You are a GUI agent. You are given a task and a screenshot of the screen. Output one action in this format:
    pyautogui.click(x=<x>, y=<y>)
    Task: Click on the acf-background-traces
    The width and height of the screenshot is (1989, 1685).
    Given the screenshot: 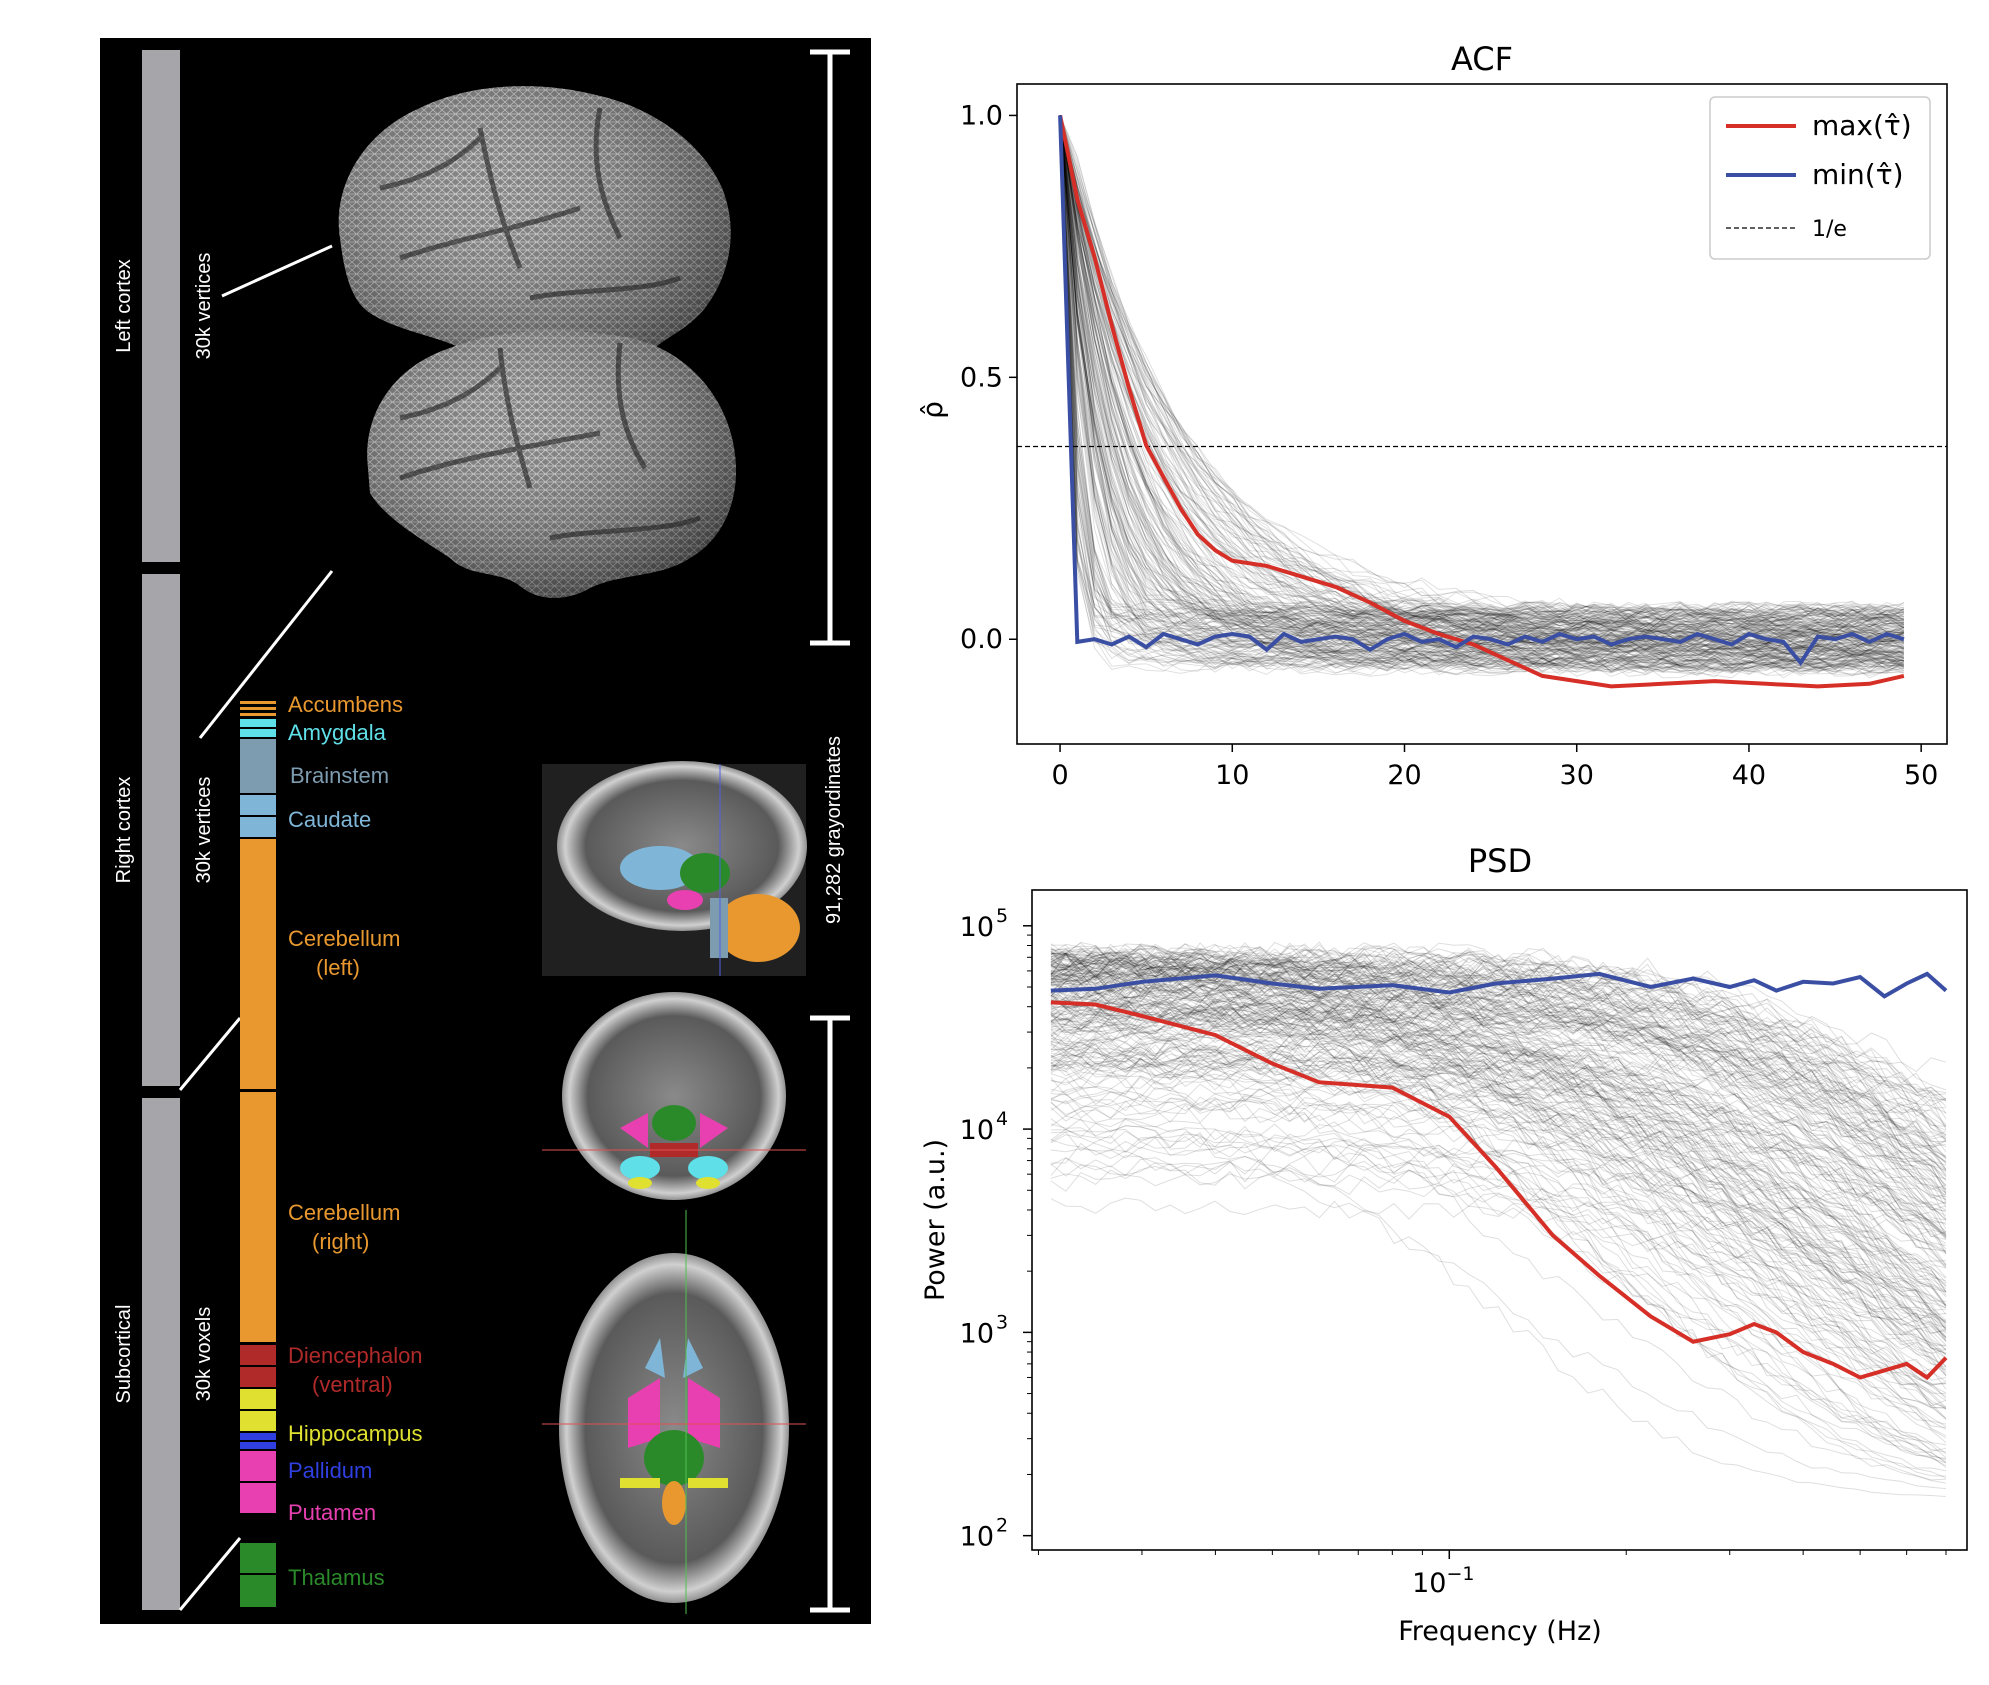 What is the action you would take?
    pyautogui.click(x=1482, y=397)
    